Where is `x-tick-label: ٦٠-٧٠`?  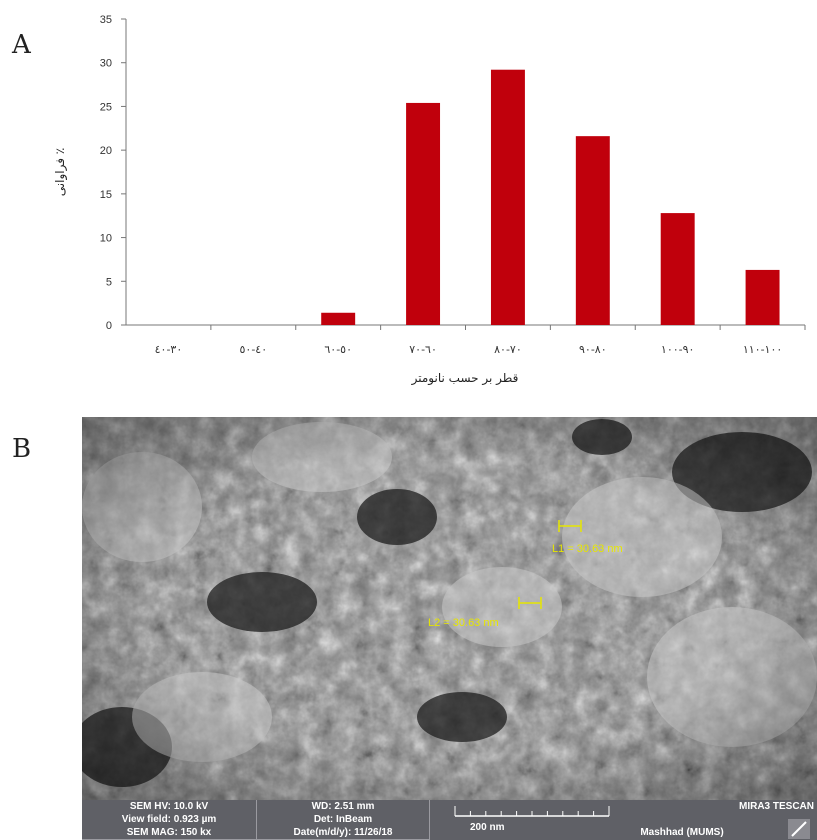 x-tick-label: ٦٠-٧٠ is located at coordinates (423, 349).